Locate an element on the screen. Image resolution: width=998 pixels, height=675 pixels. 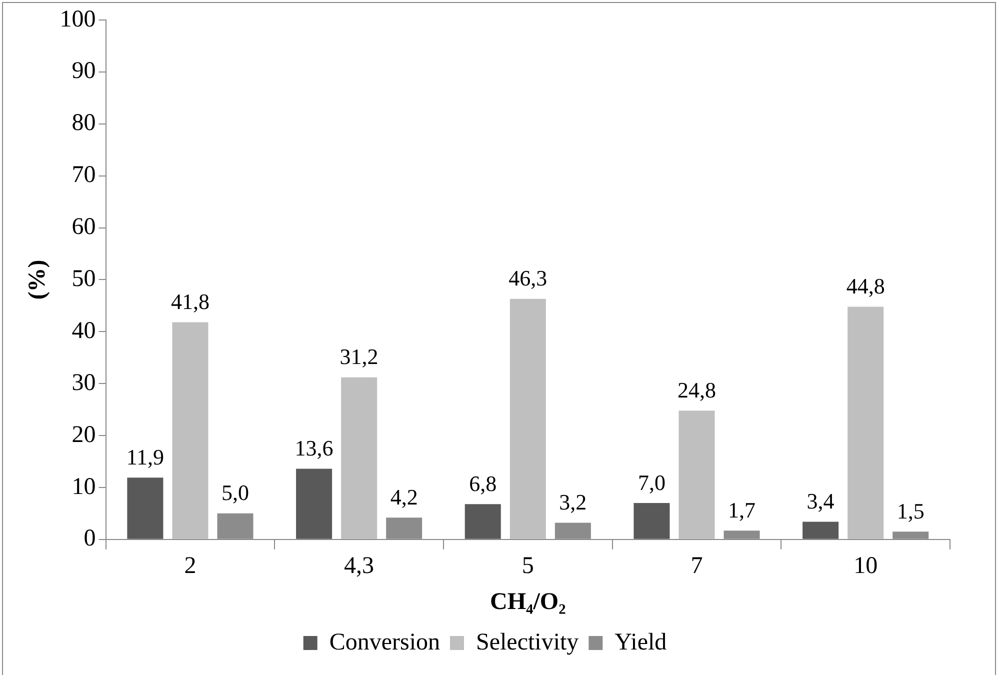
data-label: 1,7 is located at coordinates (742, 509).